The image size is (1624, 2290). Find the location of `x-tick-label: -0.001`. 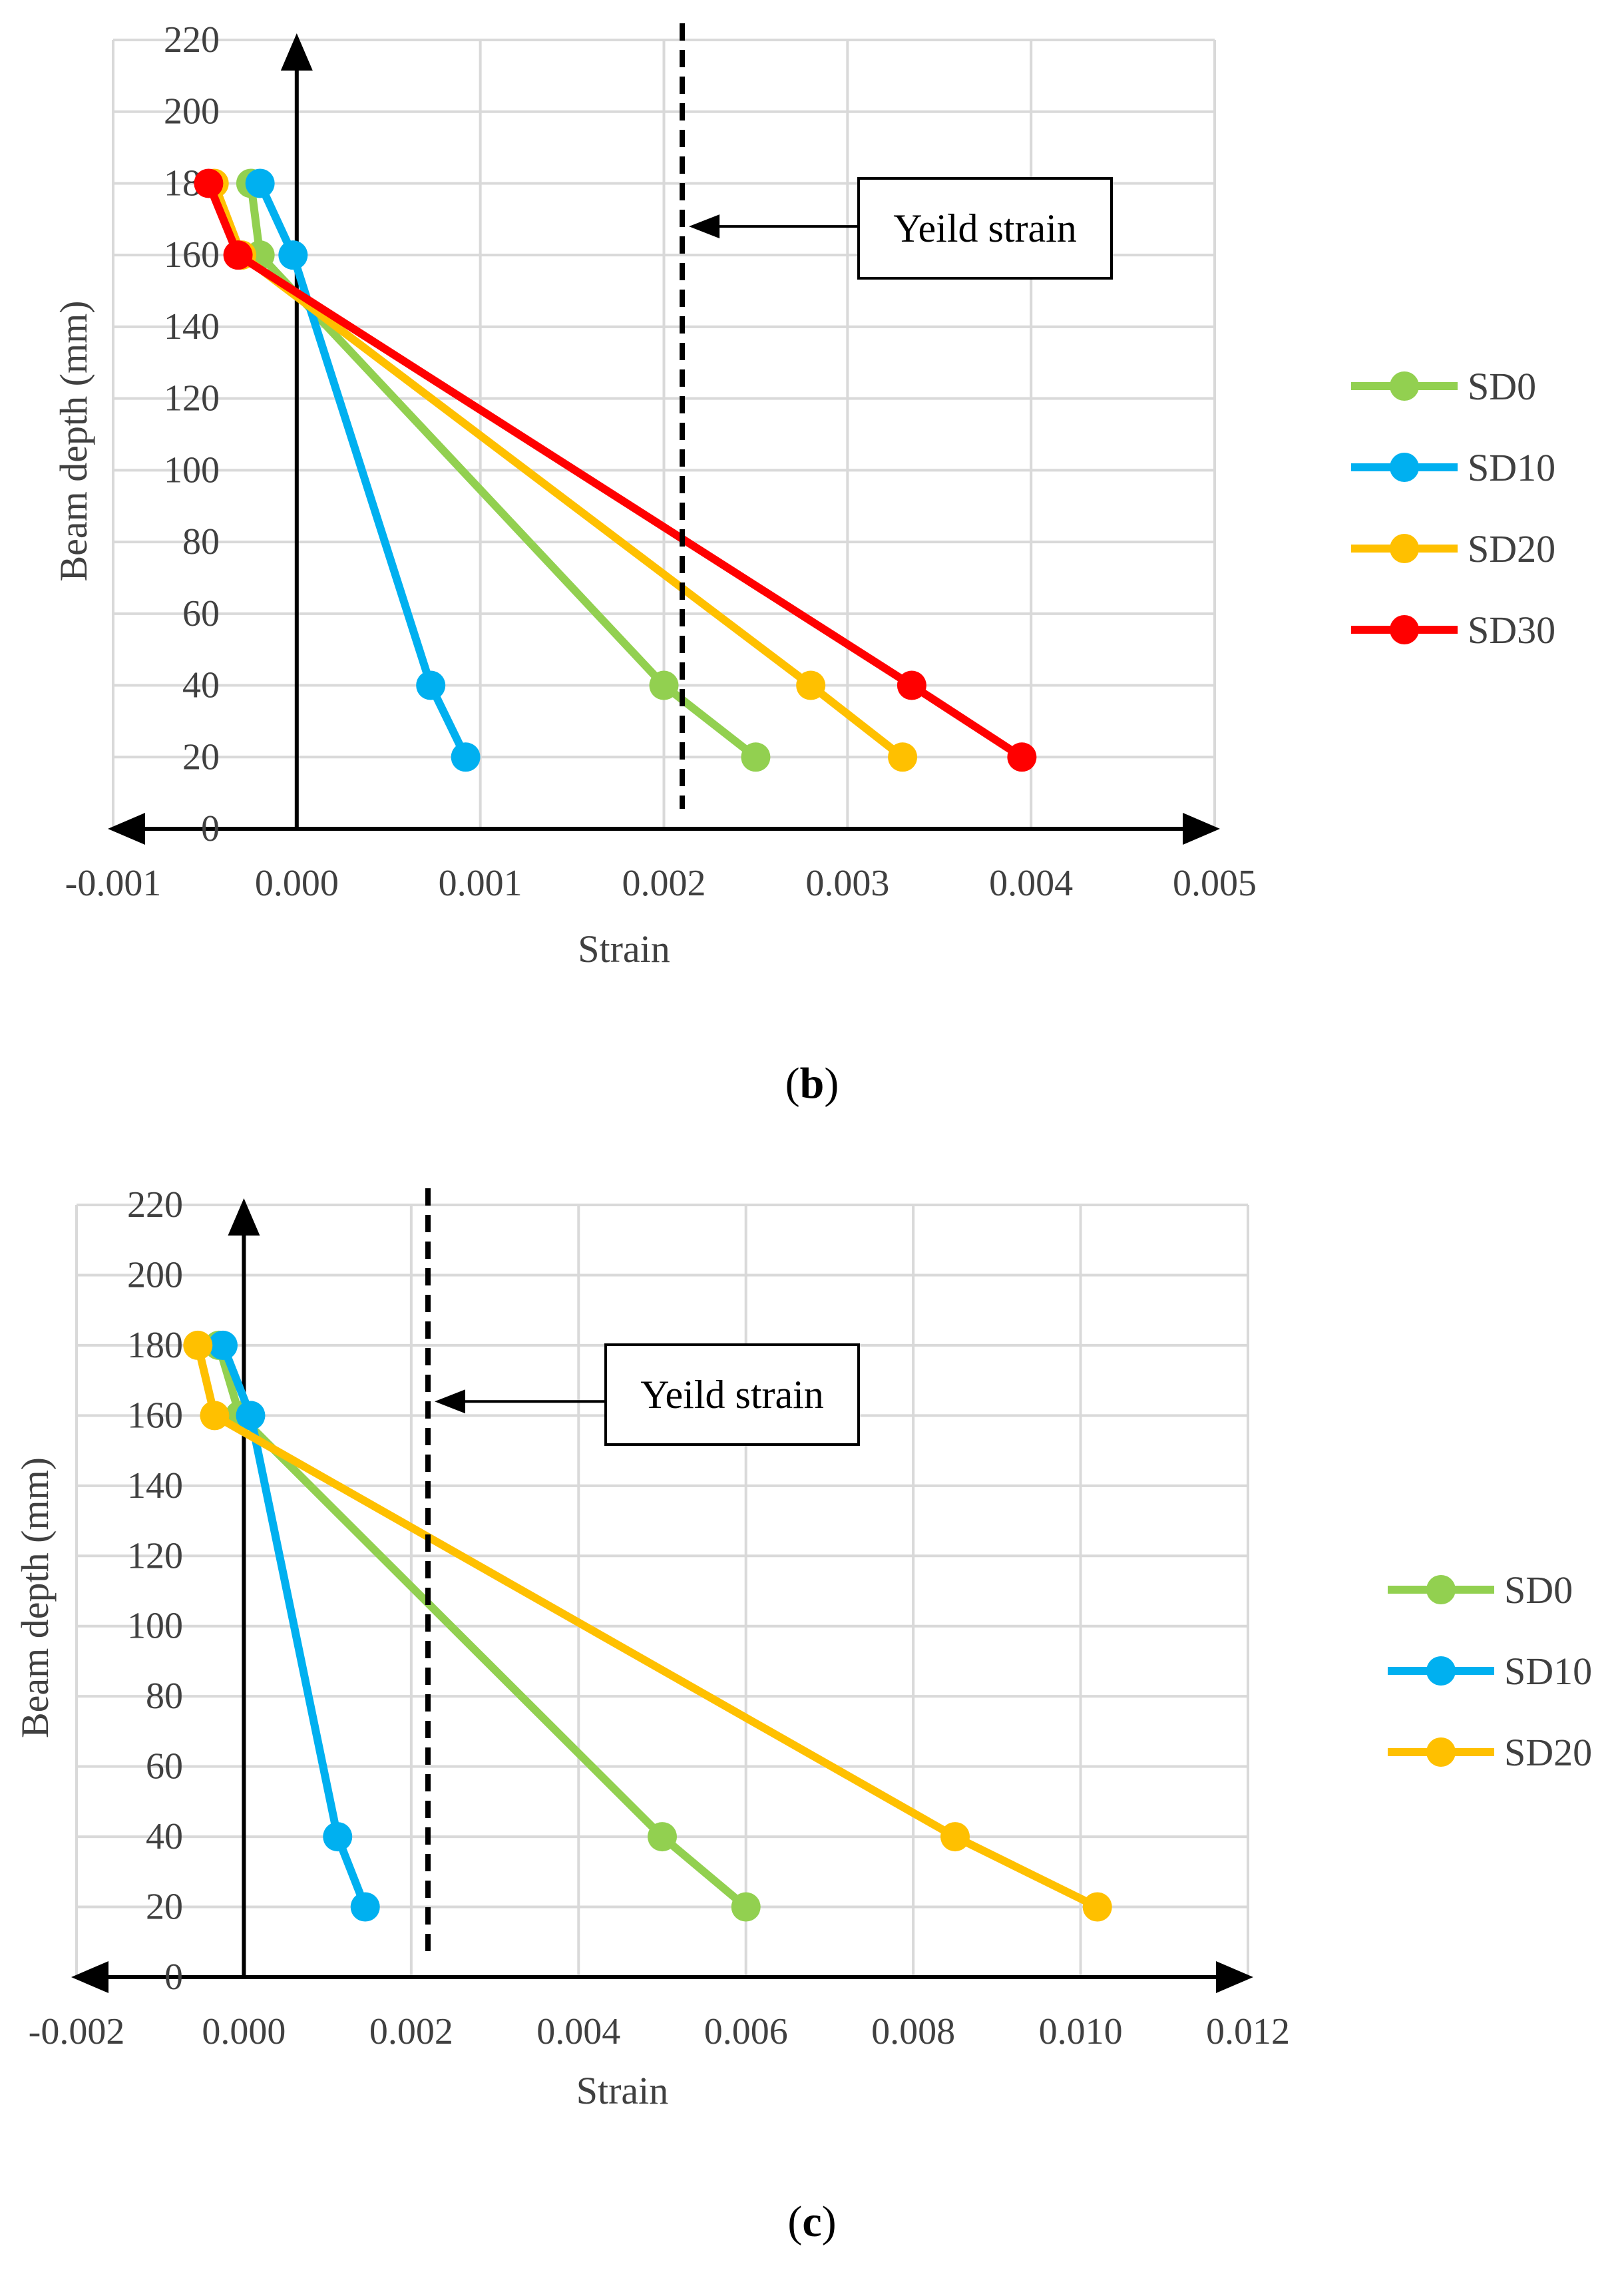

x-tick-label: -0.001 is located at coordinates (114, 883).